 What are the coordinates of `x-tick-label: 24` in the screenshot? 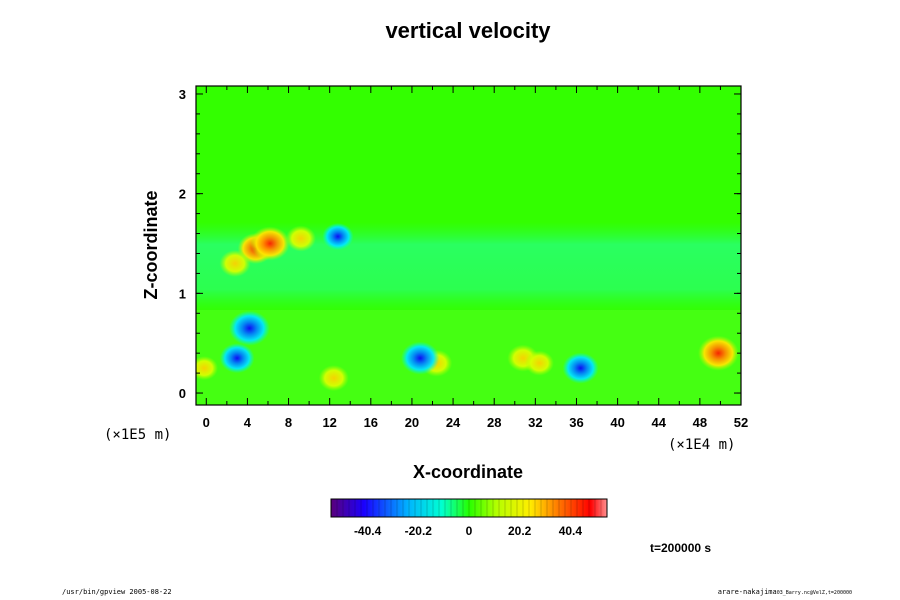 It's located at (453, 422).